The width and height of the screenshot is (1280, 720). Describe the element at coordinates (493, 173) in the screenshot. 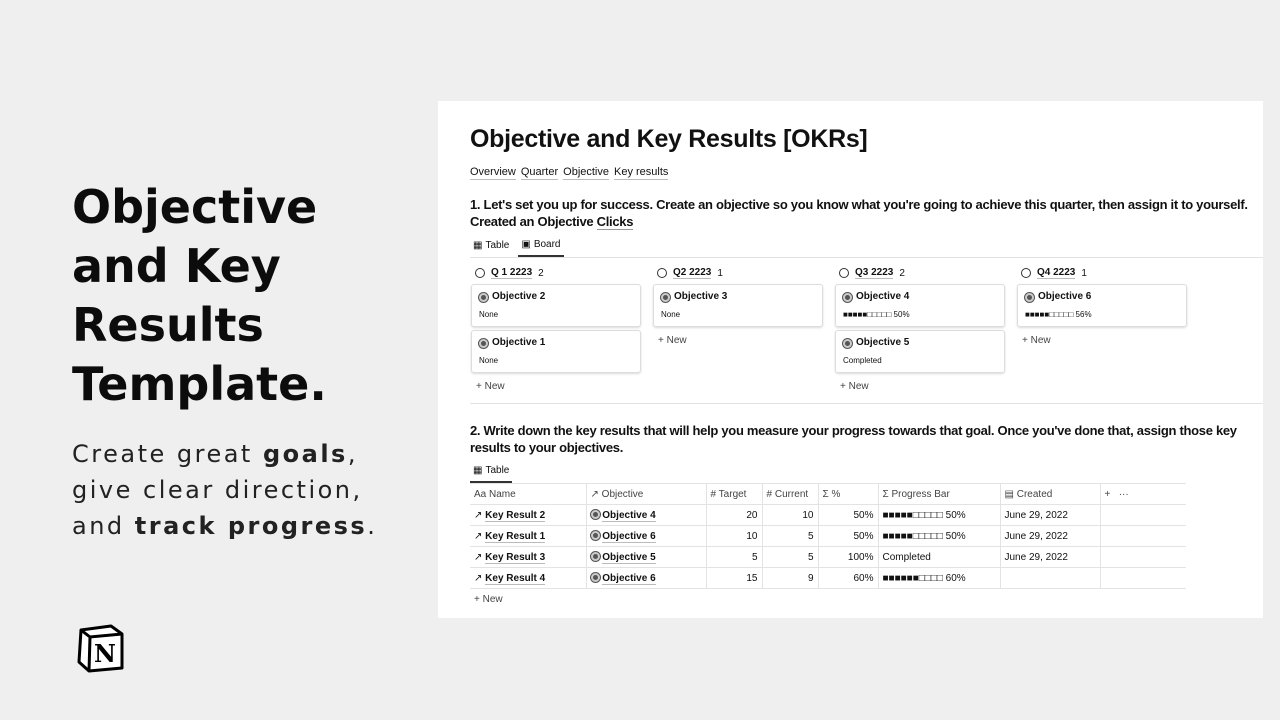

I see `link-overview: Overview` at that location.